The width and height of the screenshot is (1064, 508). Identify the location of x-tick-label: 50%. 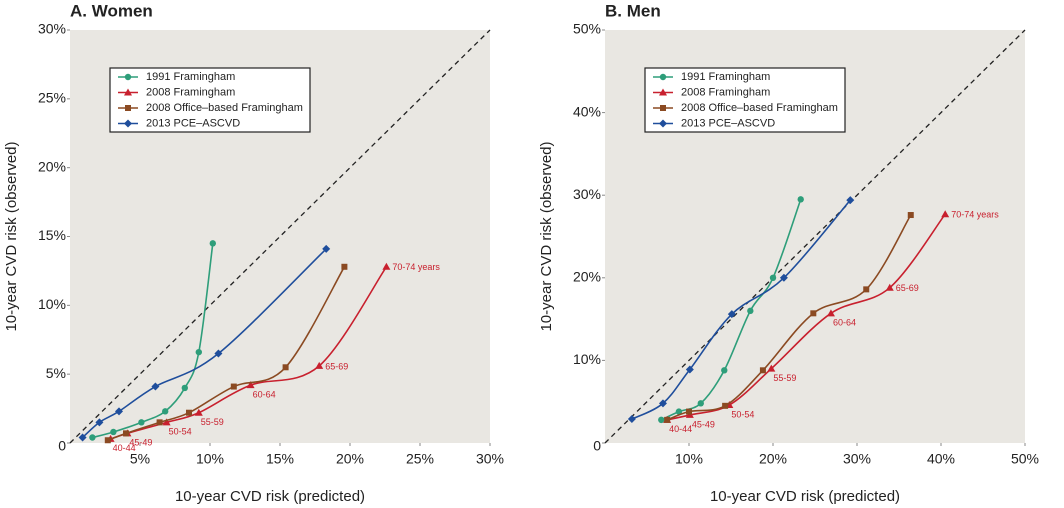
(1025, 459).